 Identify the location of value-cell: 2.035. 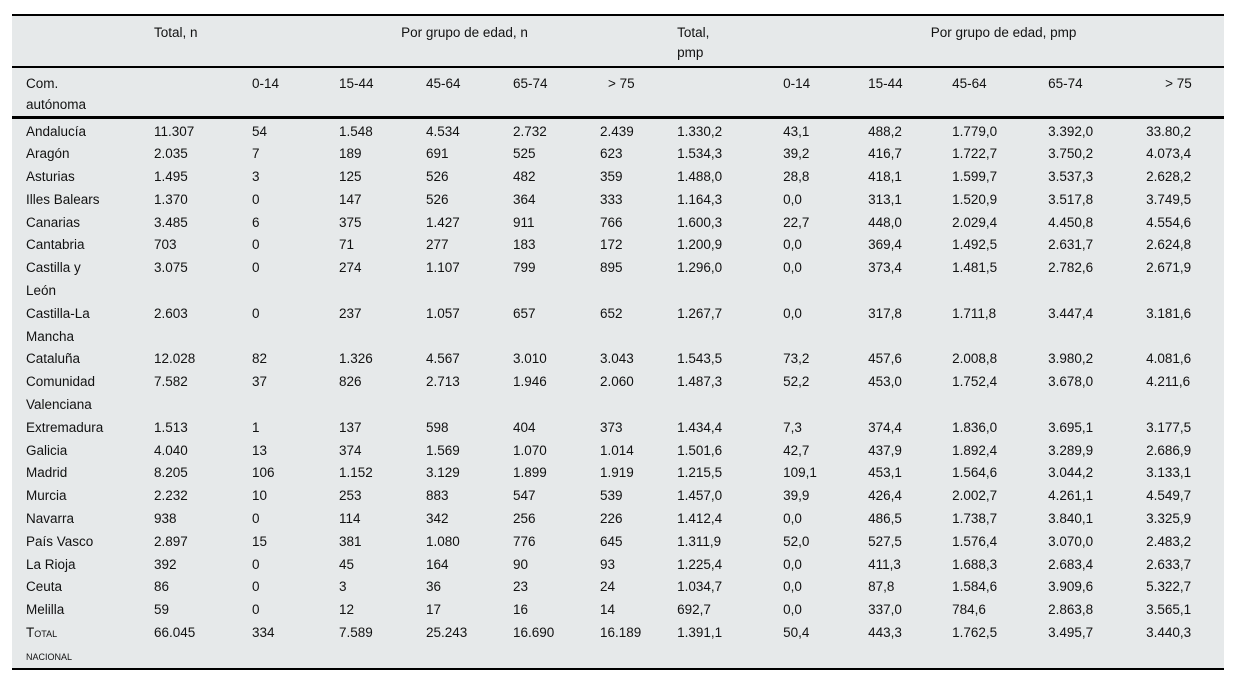
(171, 154).